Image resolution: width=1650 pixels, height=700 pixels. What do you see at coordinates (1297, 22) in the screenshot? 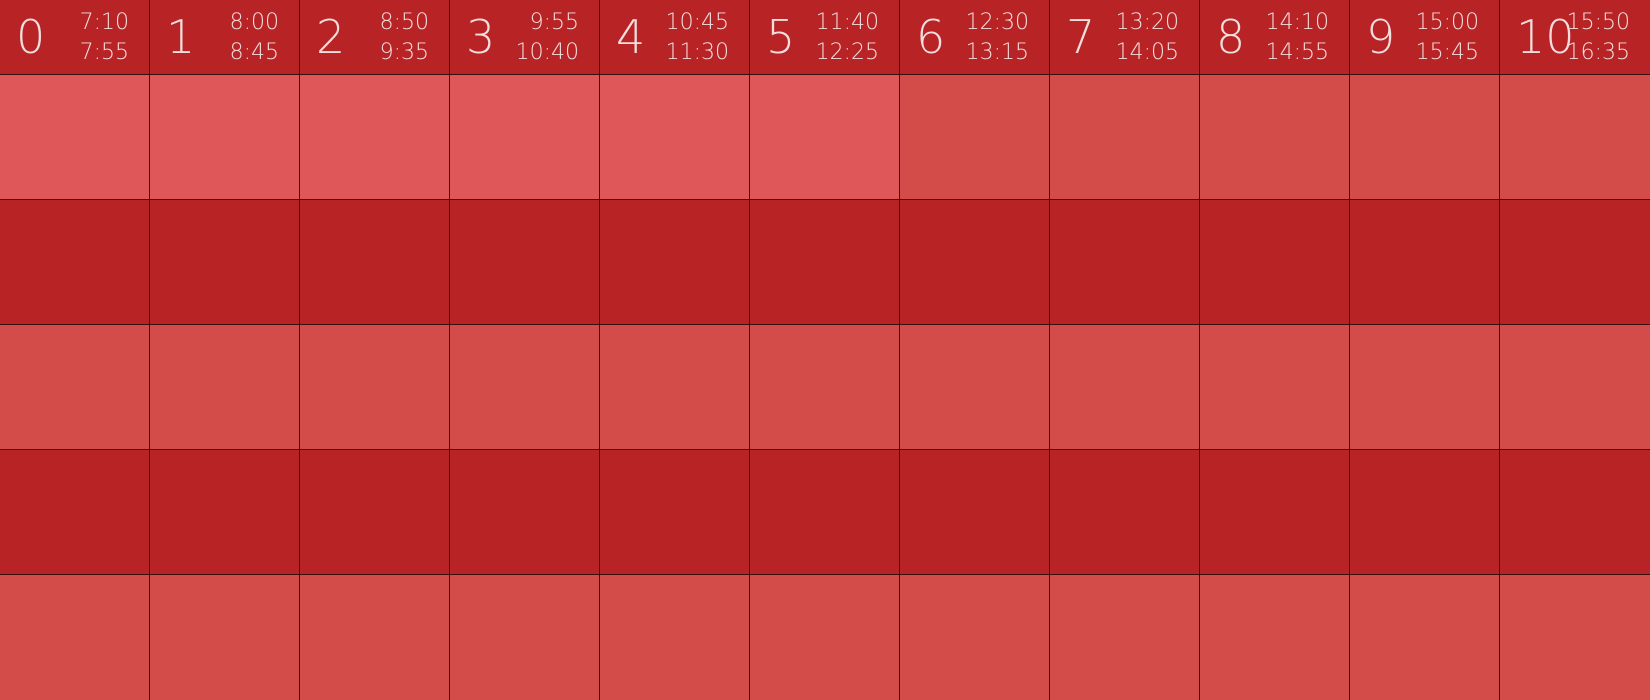
I see `period-start-time: 14:10` at bounding box center [1297, 22].